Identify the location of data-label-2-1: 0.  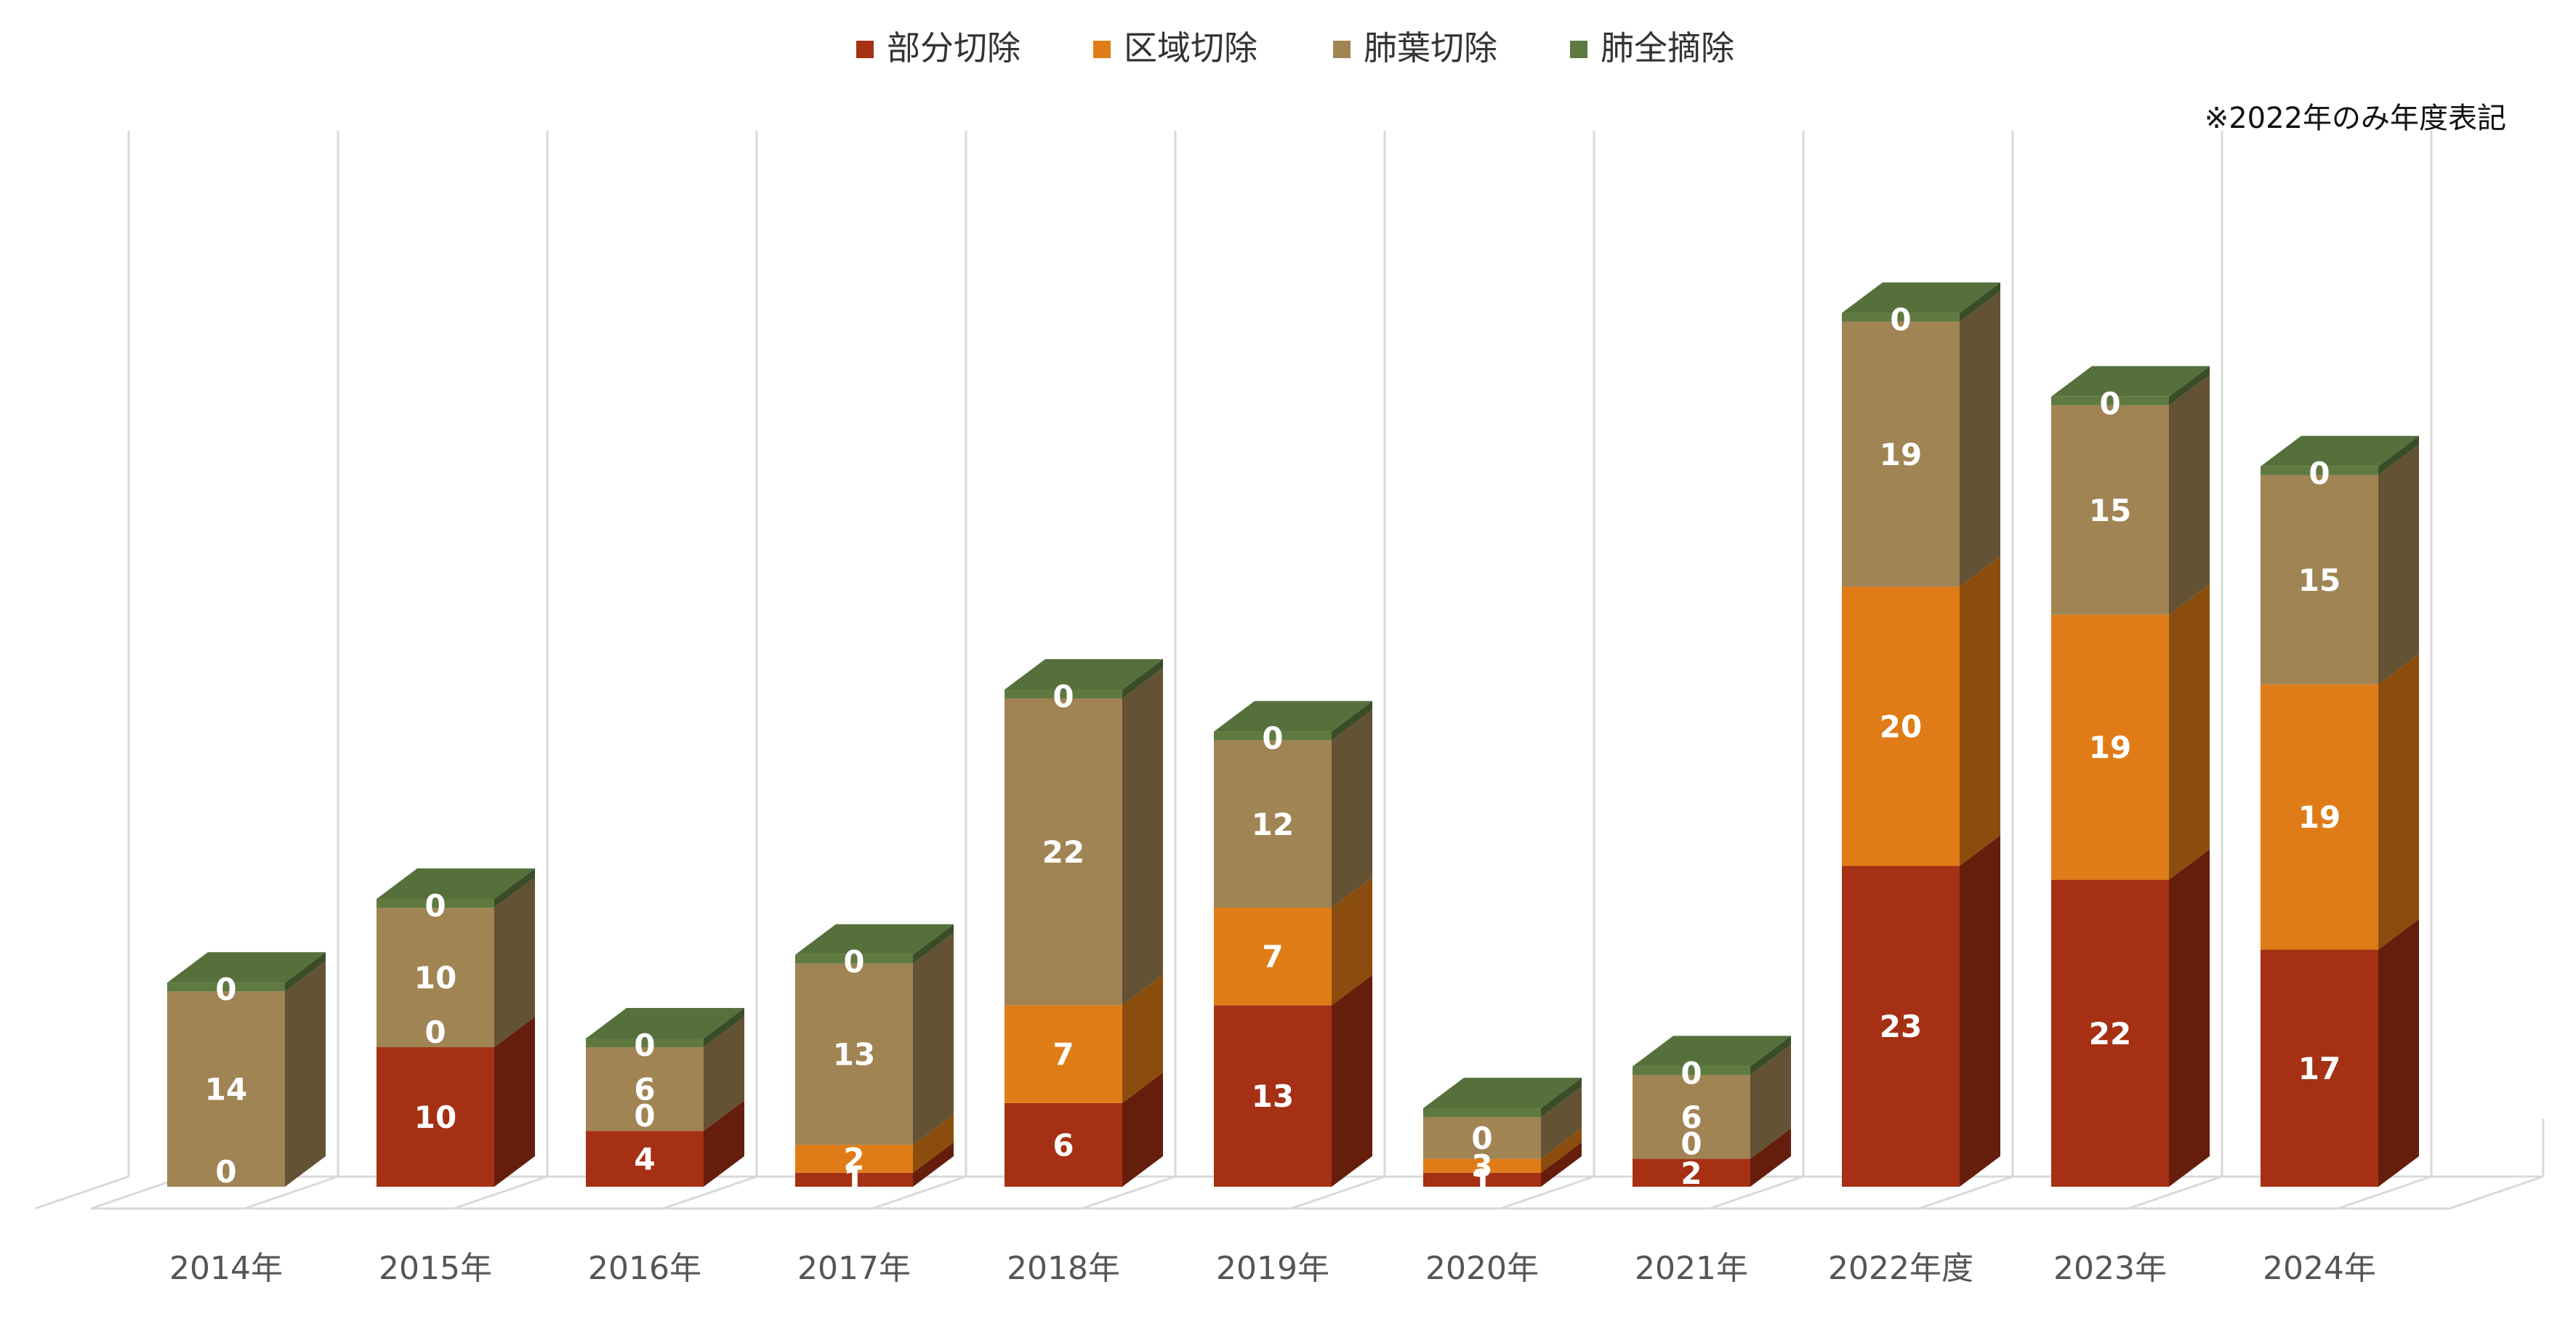
(644, 1116).